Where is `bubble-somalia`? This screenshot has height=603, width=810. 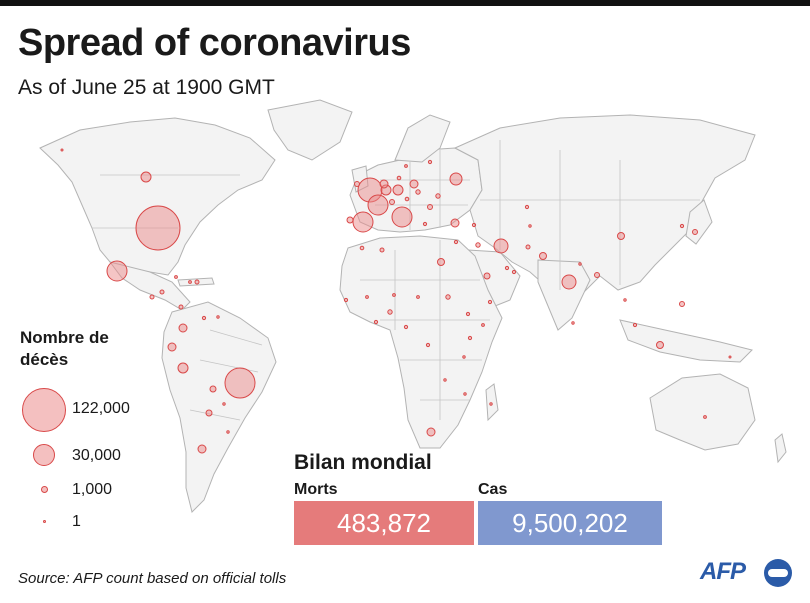 bubble-somalia is located at coordinates (483, 325).